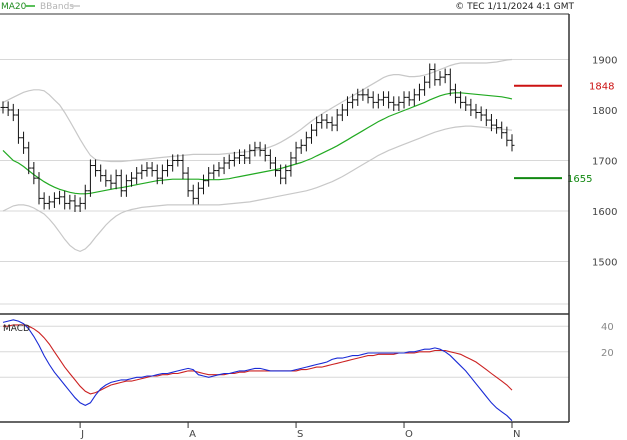  I want to click on price-axis-ticks: 1500 1600 1700 1800 1900, so click(604, 161).